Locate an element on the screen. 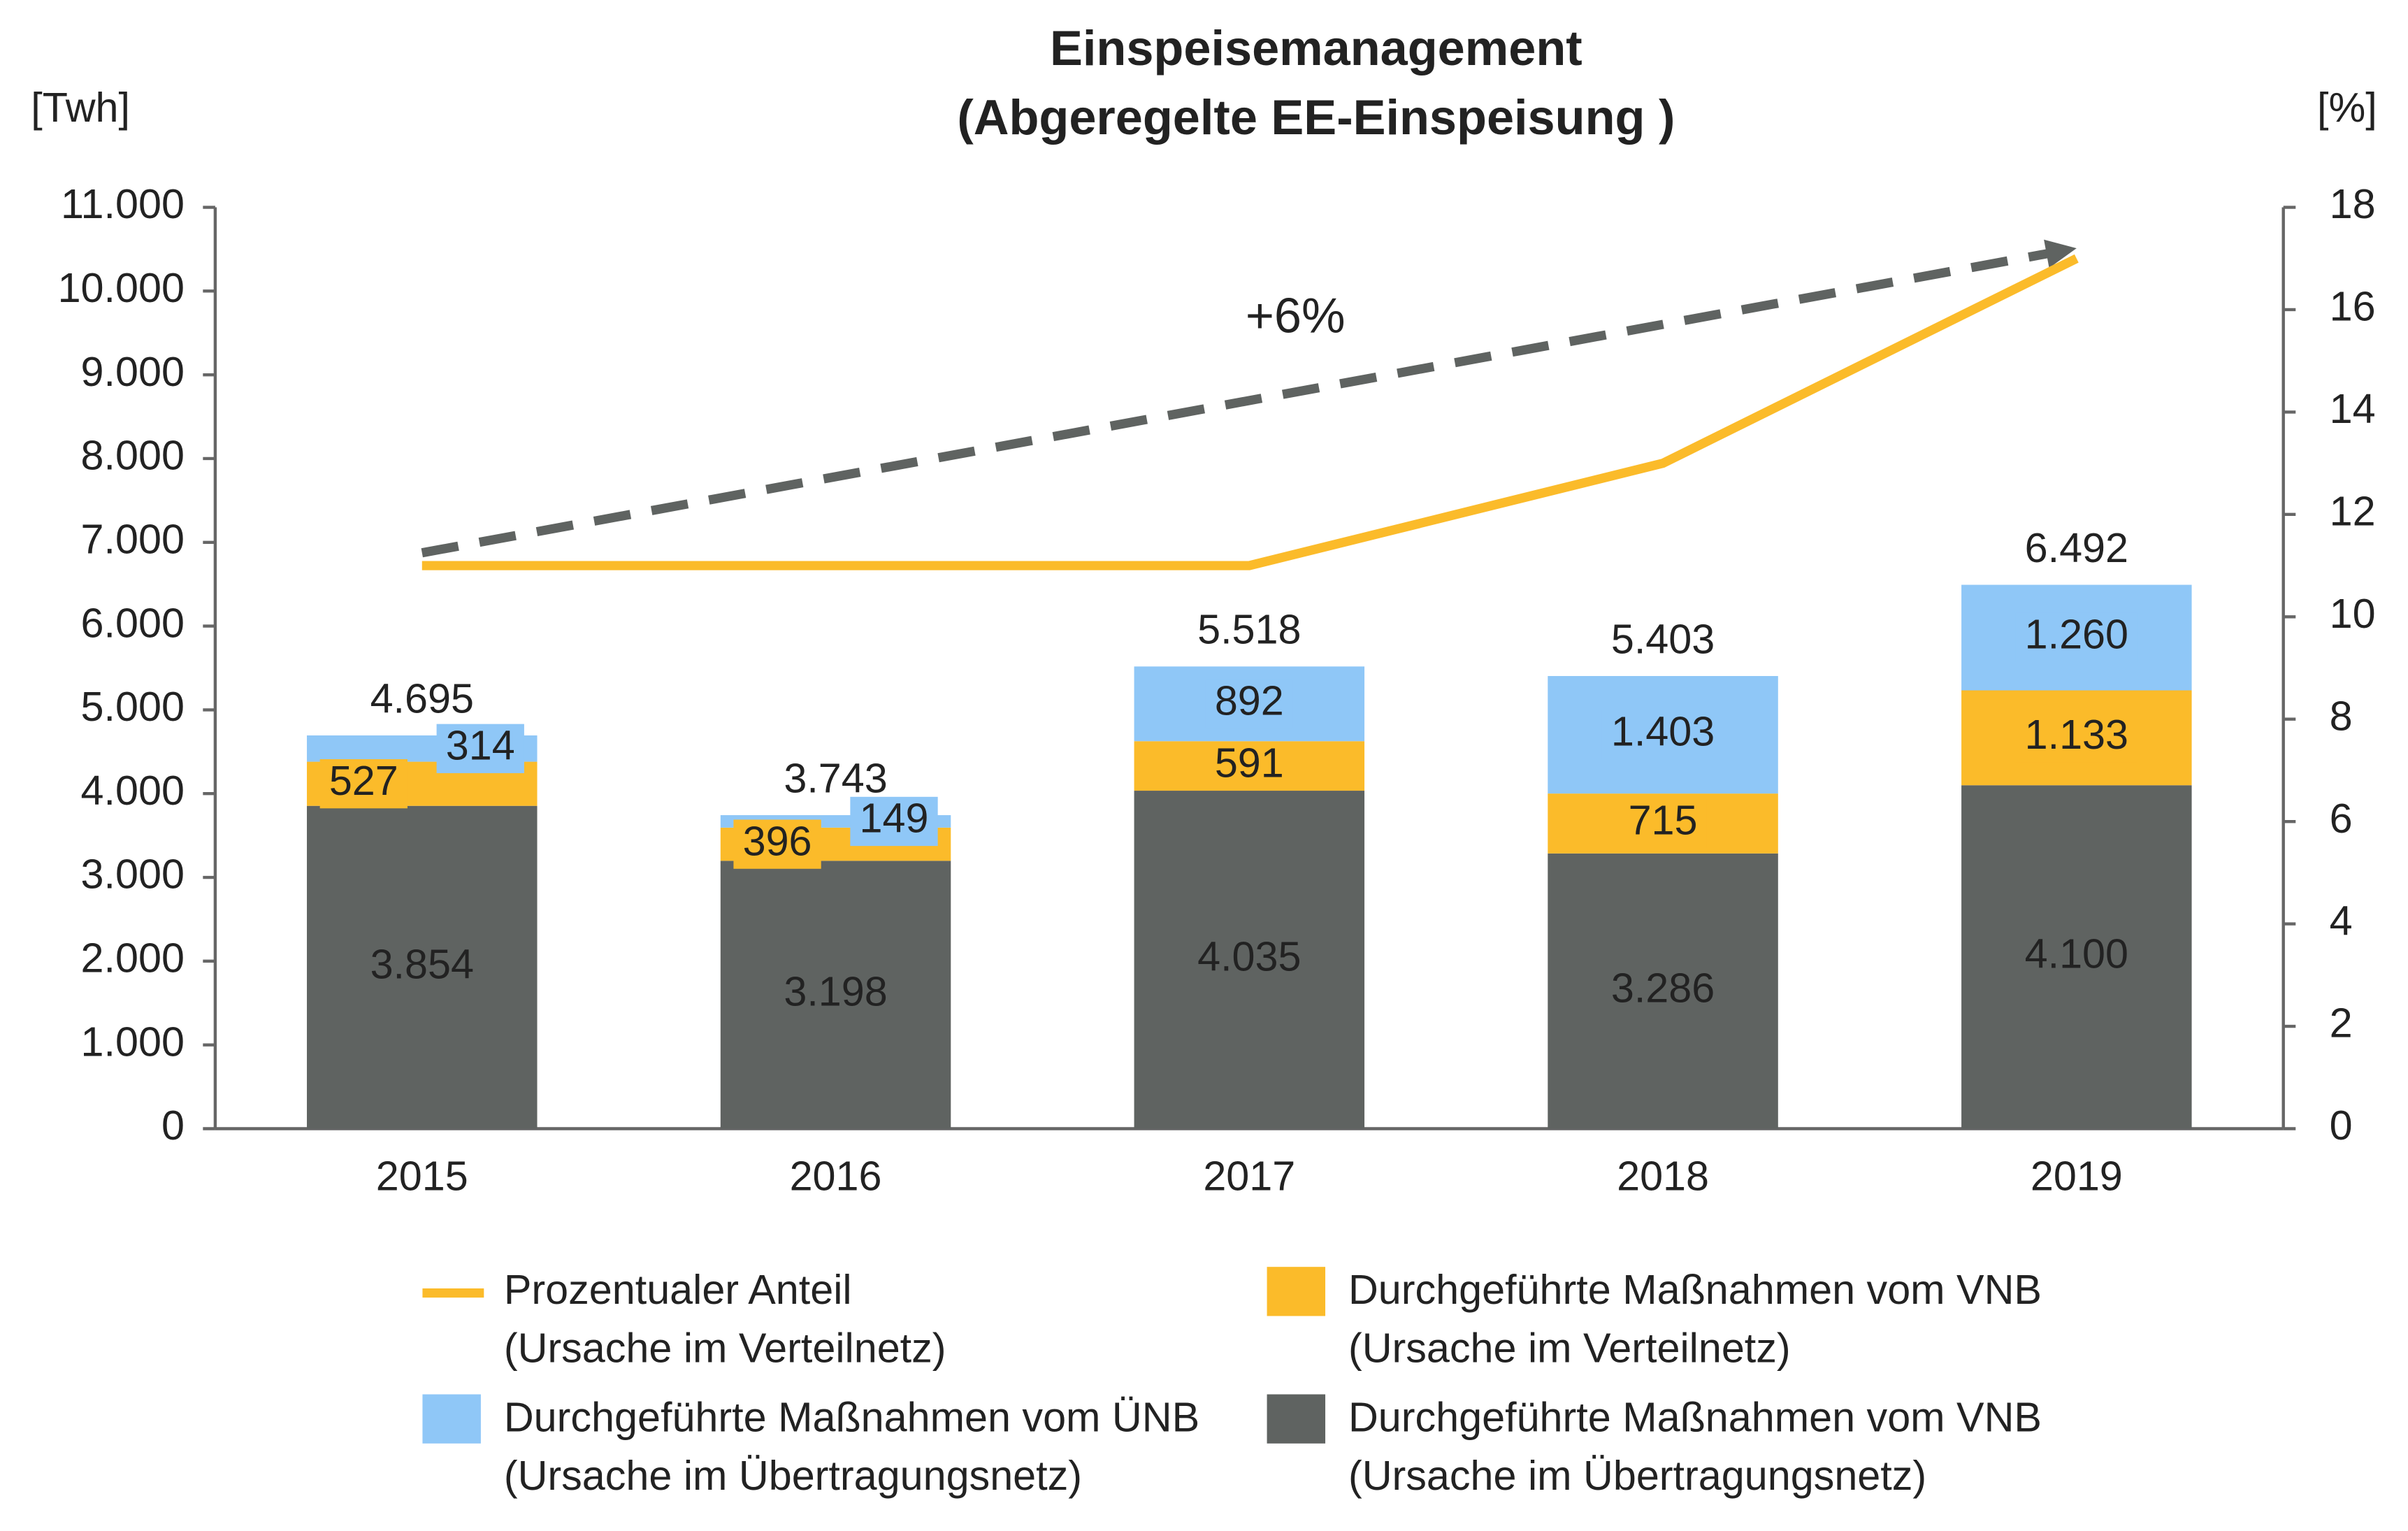 The width and height of the screenshot is (2408, 1531). total-label: 3.743 is located at coordinates (835, 777).